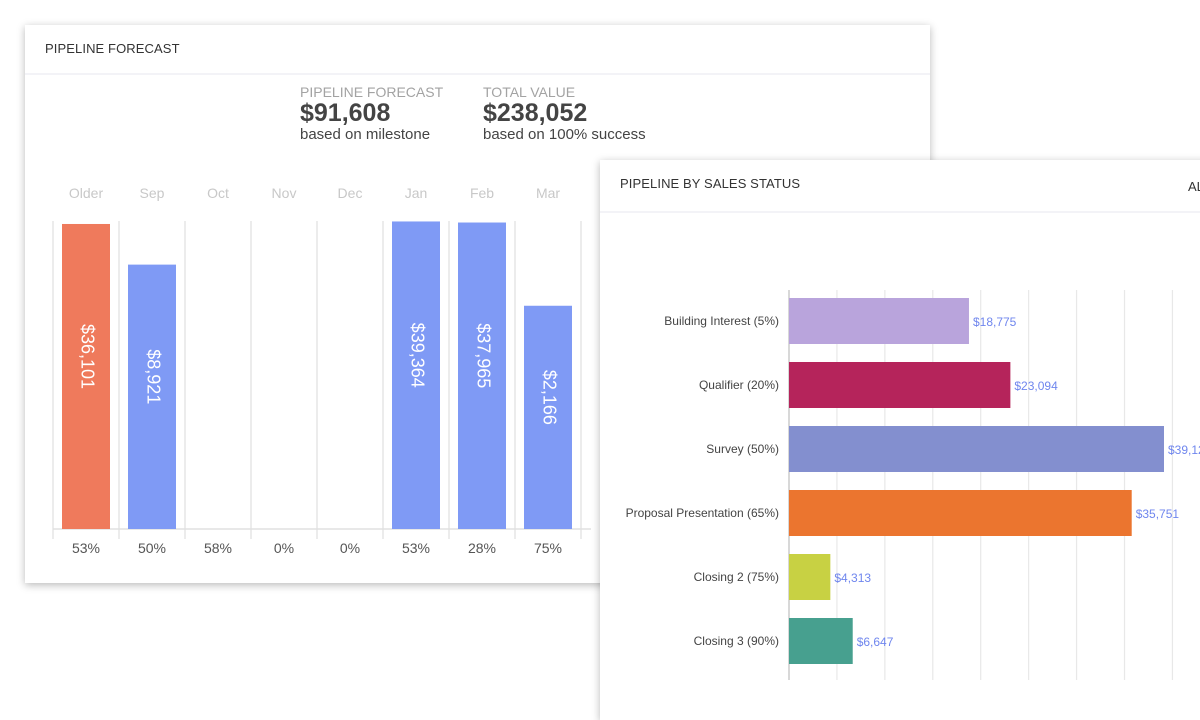  What do you see at coordinates (152, 193) in the screenshot?
I see `x-tick-label: Sep` at bounding box center [152, 193].